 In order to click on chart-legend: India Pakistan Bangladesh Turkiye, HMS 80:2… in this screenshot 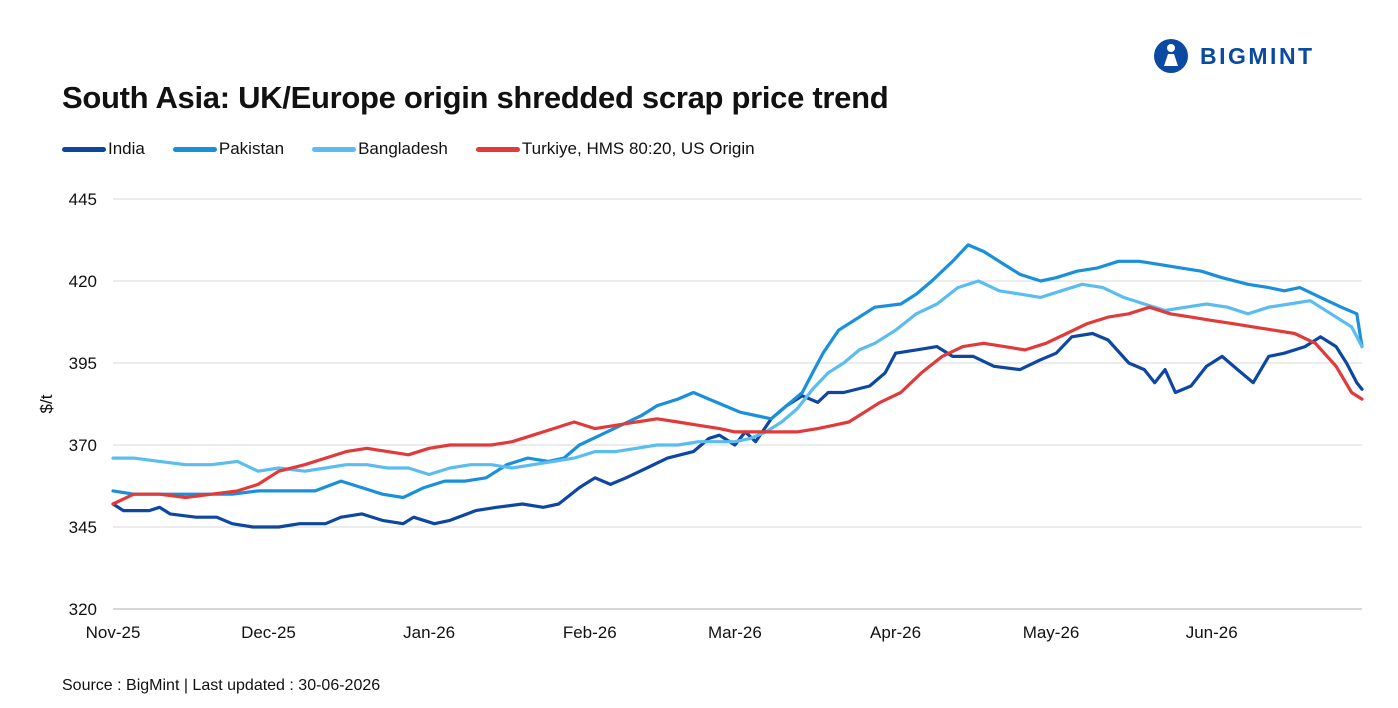, I will do `click(422, 149)`.